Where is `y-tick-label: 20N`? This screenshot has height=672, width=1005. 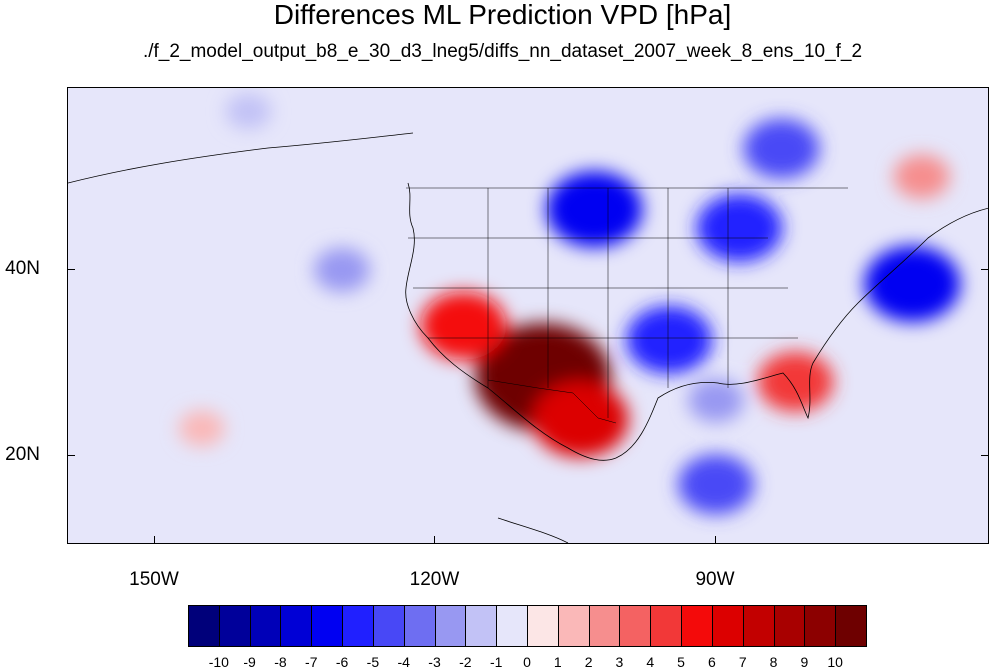 y-tick-label: 20N is located at coordinates (22, 455).